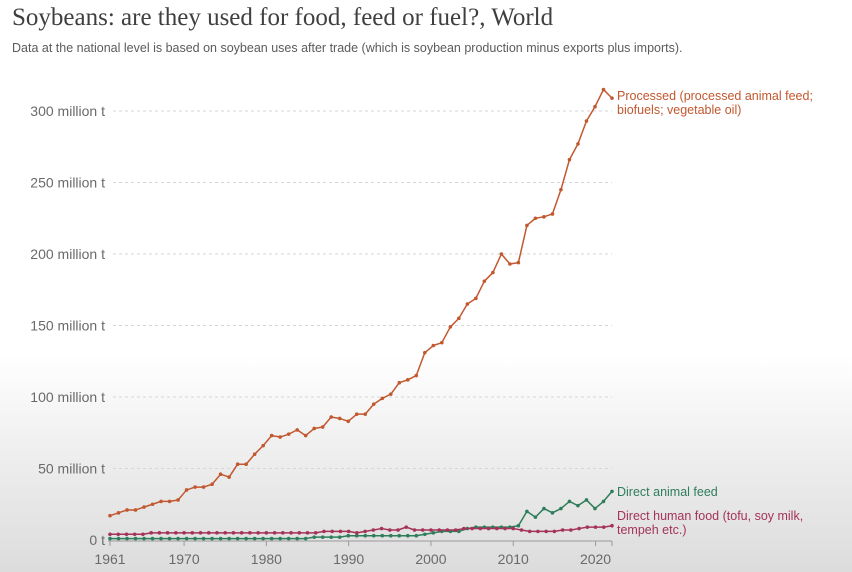 This screenshot has height=572, width=852. Describe the element at coordinates (71, 469) in the screenshot. I see `y-tick-label: 50 million t` at that location.